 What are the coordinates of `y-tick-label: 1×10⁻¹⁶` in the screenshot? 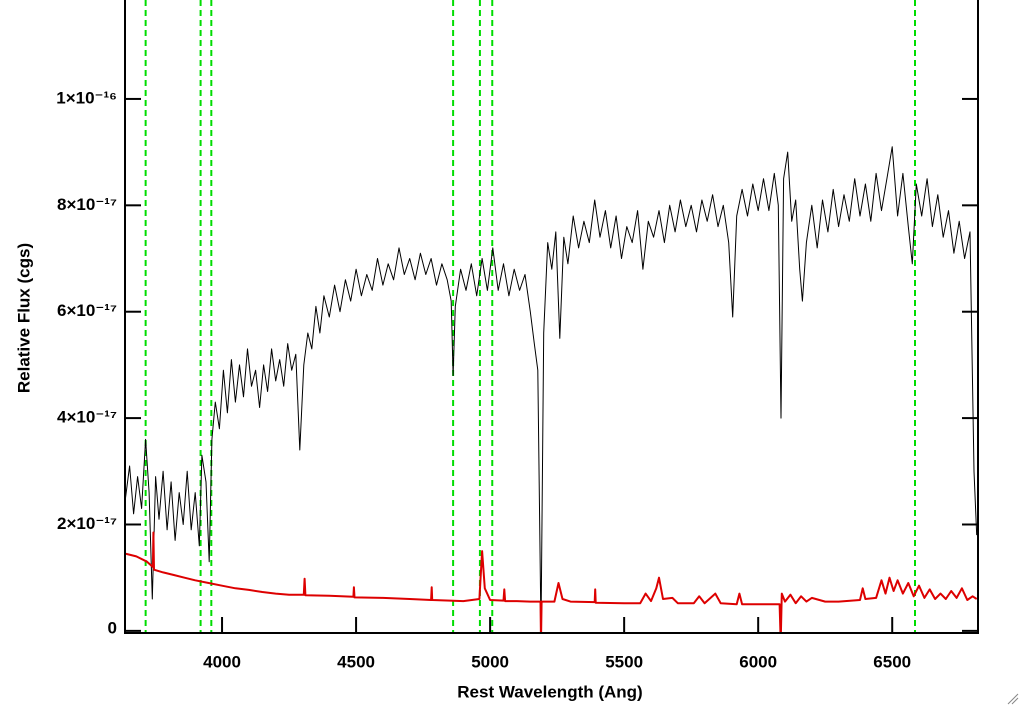 It's located at (86, 97).